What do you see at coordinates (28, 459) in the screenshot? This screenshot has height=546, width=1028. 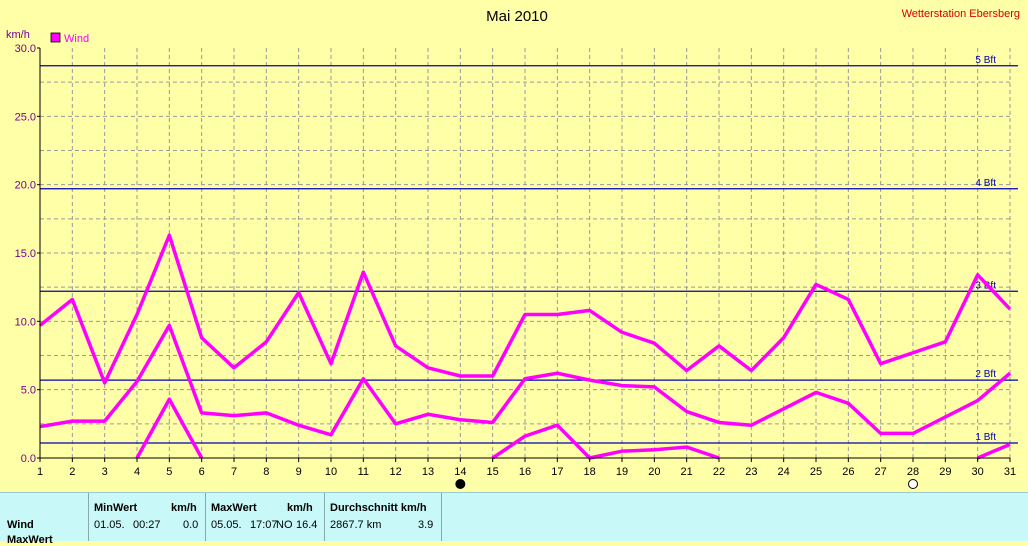 I see `y-tick-label: 0.0` at bounding box center [28, 459].